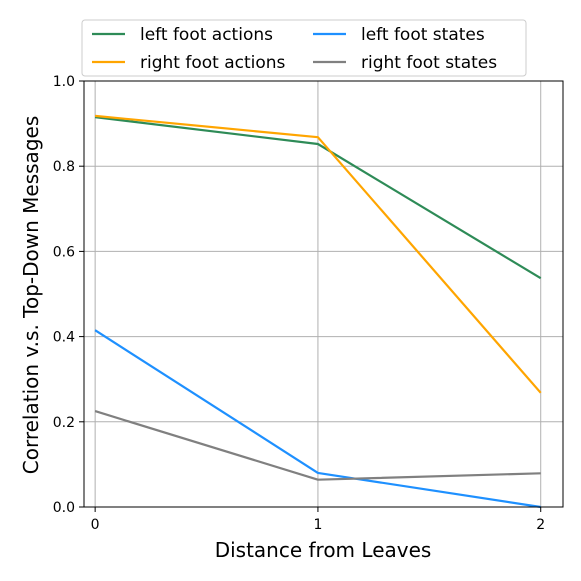  I want to click on x-tick-label: 0, so click(95, 525).